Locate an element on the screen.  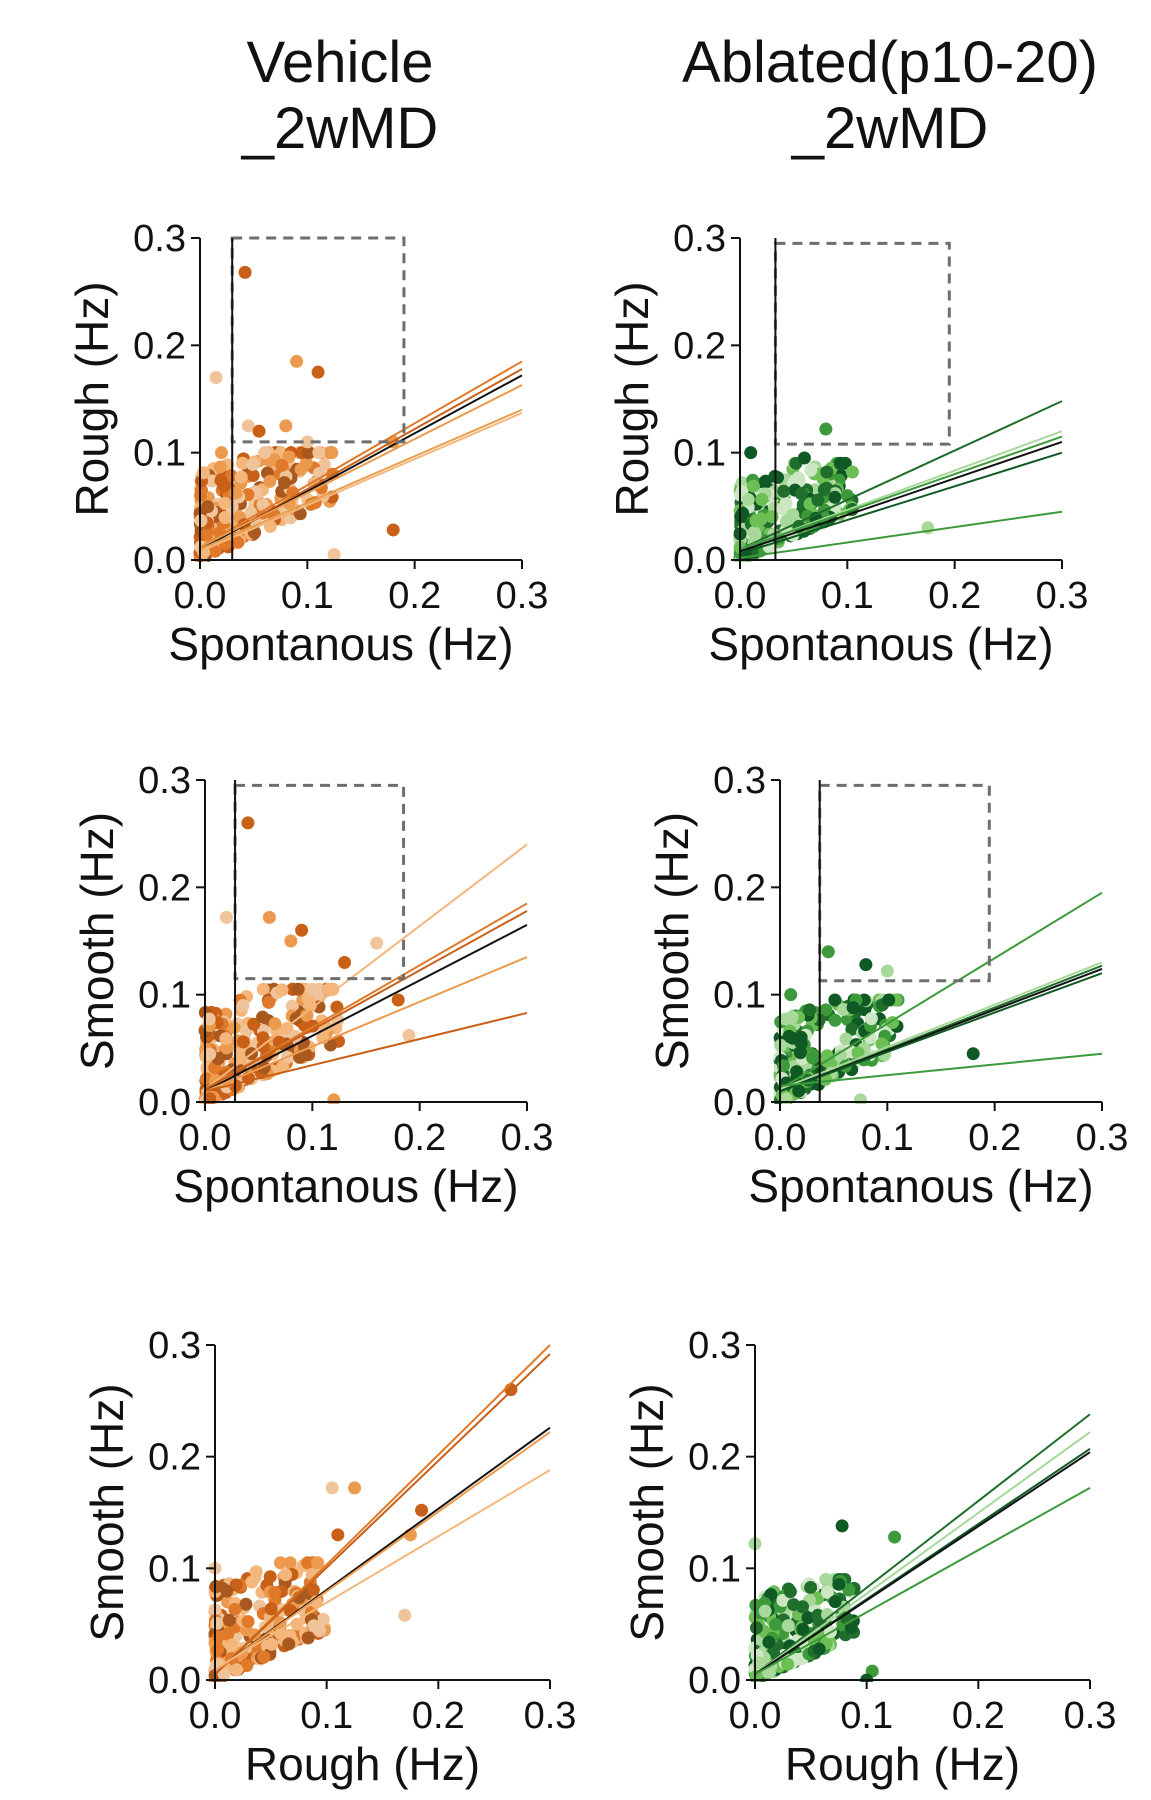
y-axis-label: Smooth (Hz) is located at coordinates (672, 941).